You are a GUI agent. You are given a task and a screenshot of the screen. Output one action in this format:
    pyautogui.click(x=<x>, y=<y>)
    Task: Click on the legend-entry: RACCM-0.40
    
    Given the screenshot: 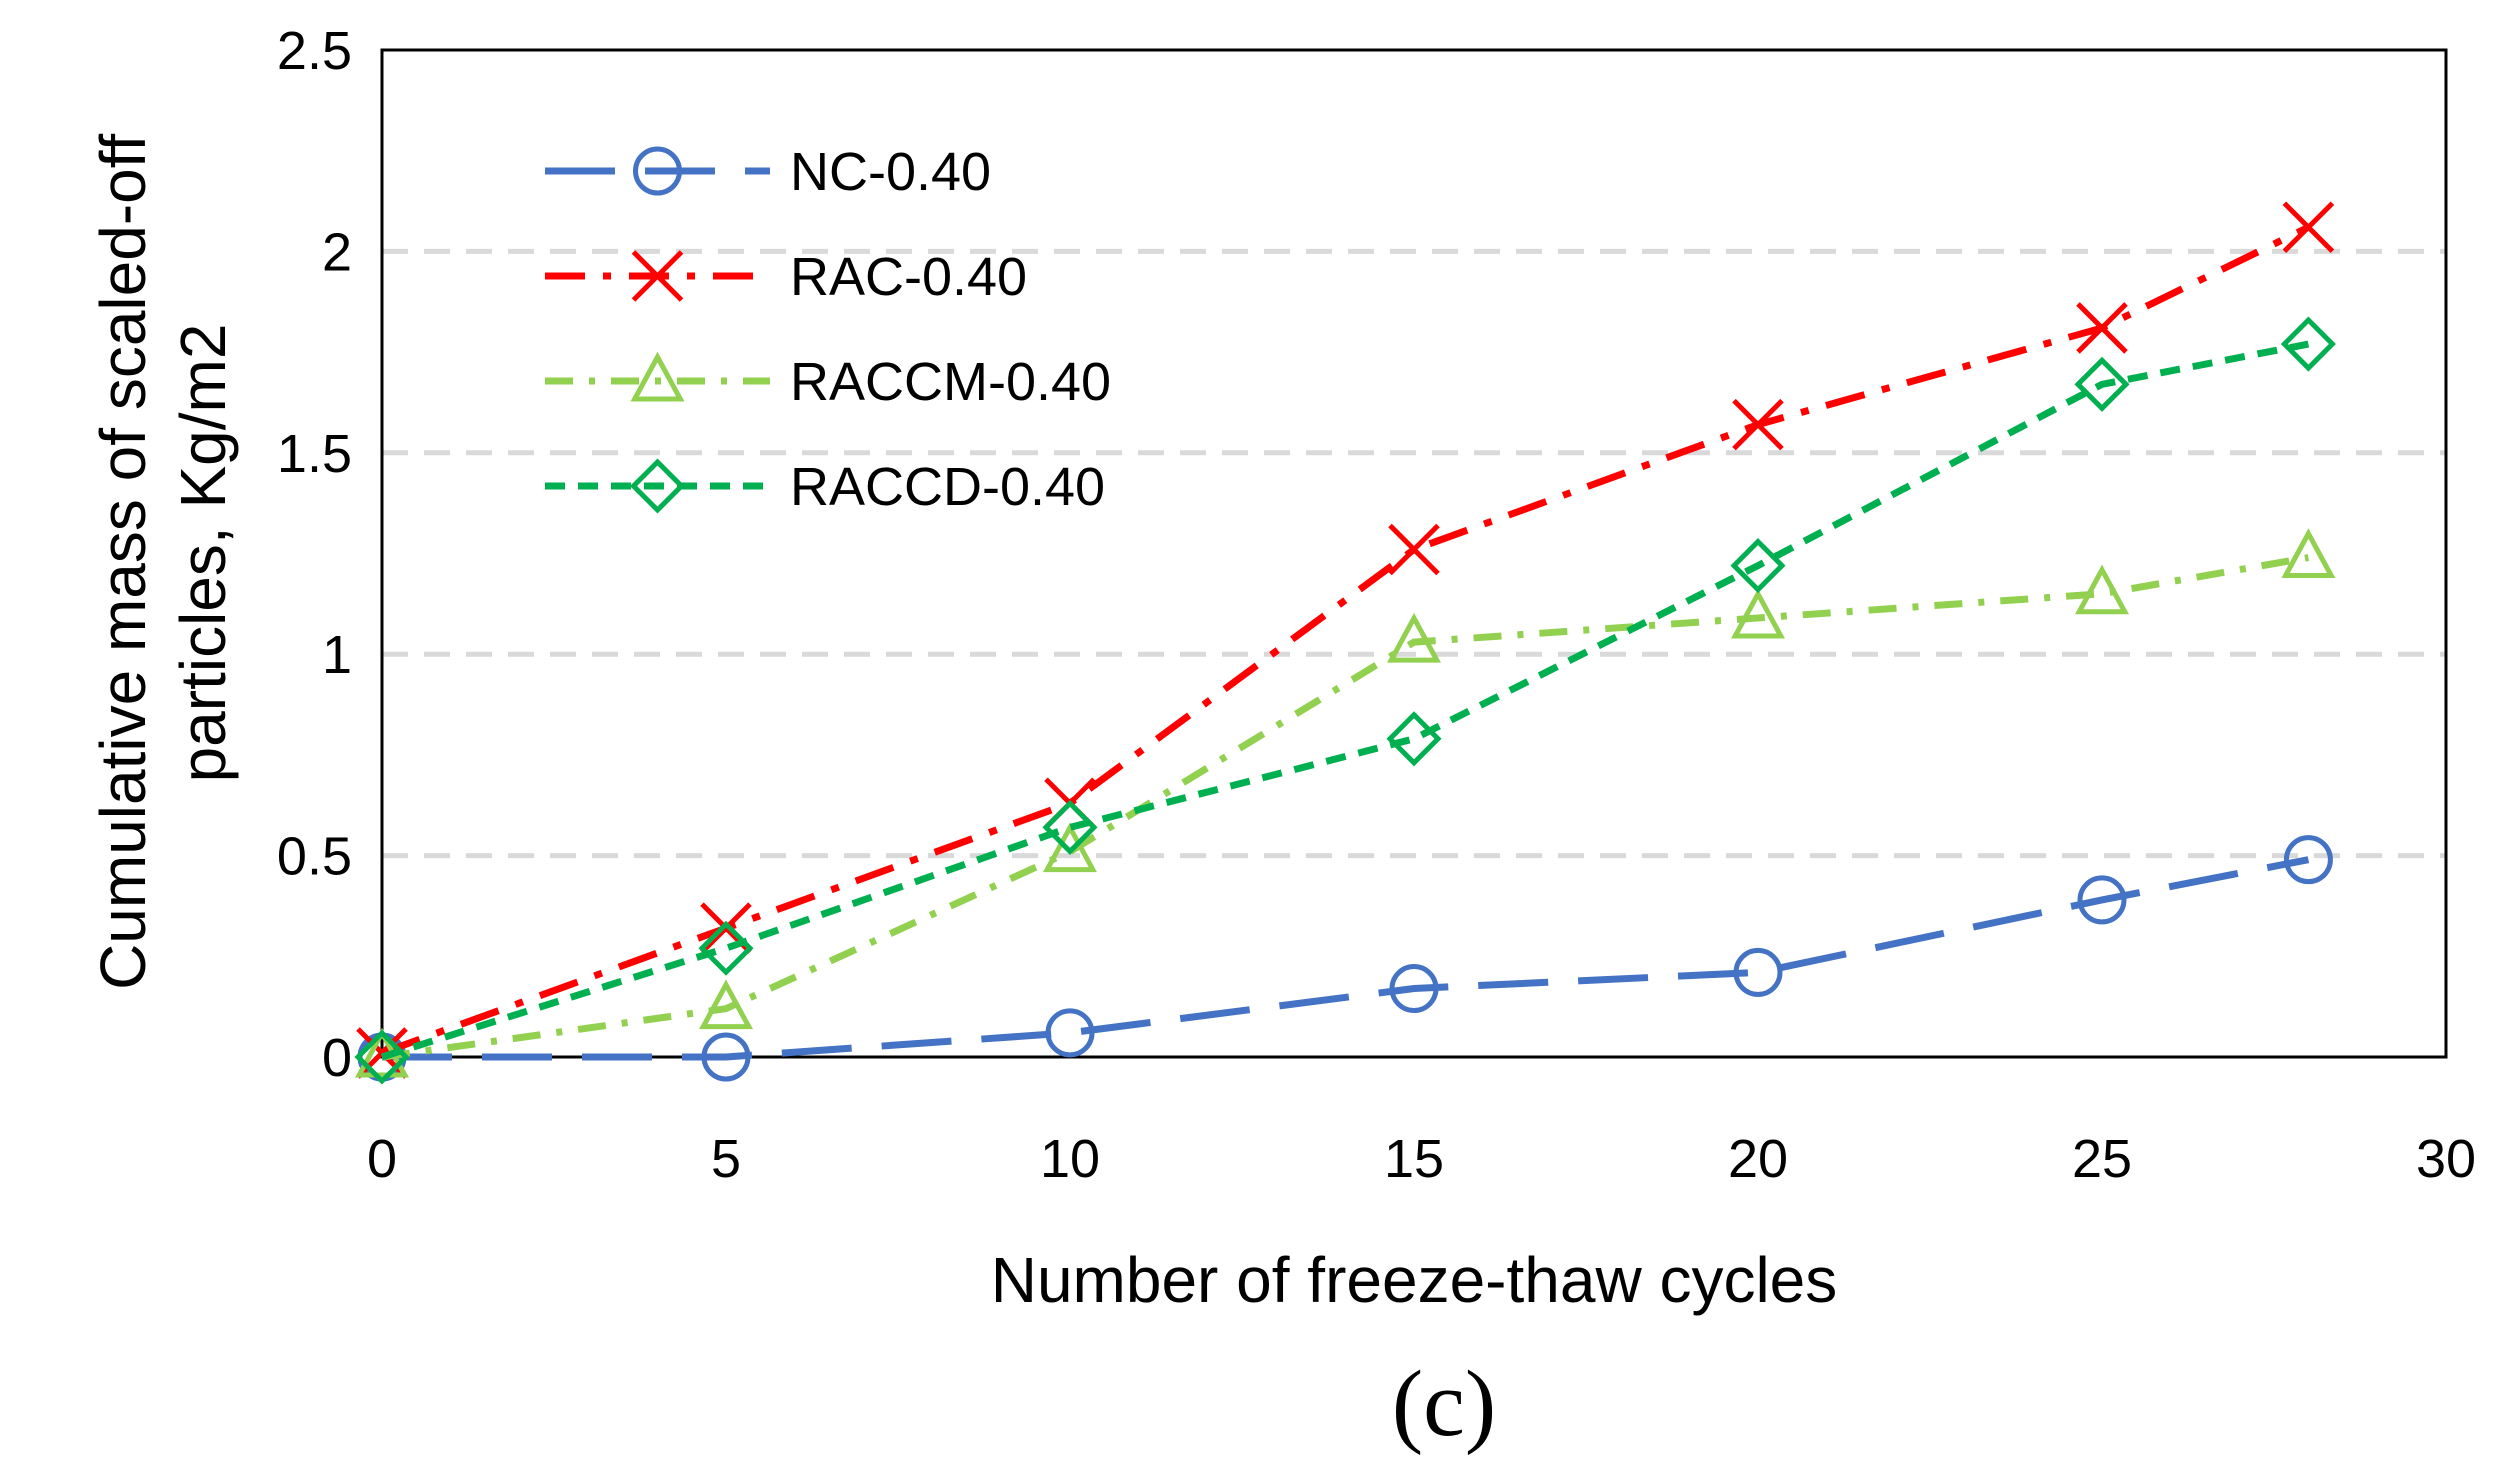 What is the action you would take?
    pyautogui.click(x=828, y=381)
    